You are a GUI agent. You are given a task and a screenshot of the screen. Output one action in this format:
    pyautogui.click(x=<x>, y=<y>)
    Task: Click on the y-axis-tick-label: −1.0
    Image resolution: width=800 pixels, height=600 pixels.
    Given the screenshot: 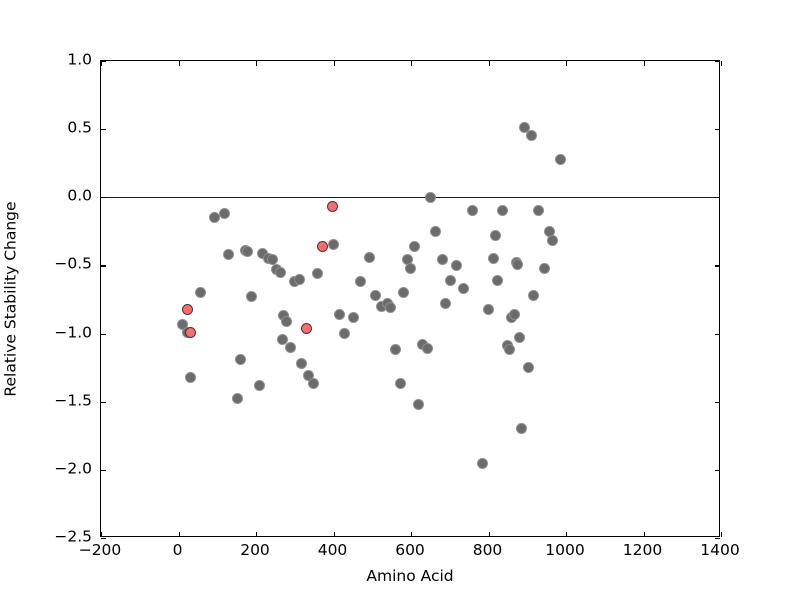 What is the action you would take?
    pyautogui.click(x=73, y=331)
    